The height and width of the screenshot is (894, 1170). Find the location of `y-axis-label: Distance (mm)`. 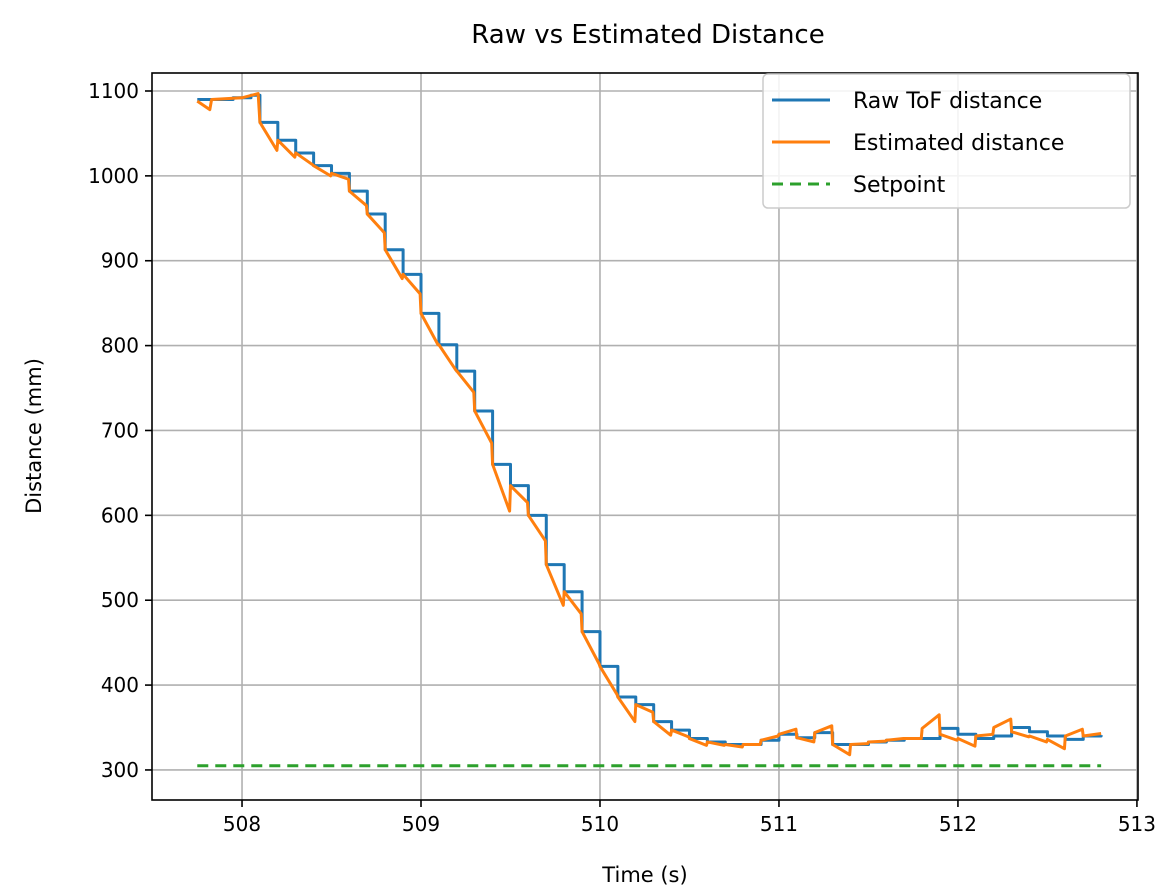

y-axis-label: Distance (mm) is located at coordinates (34, 436).